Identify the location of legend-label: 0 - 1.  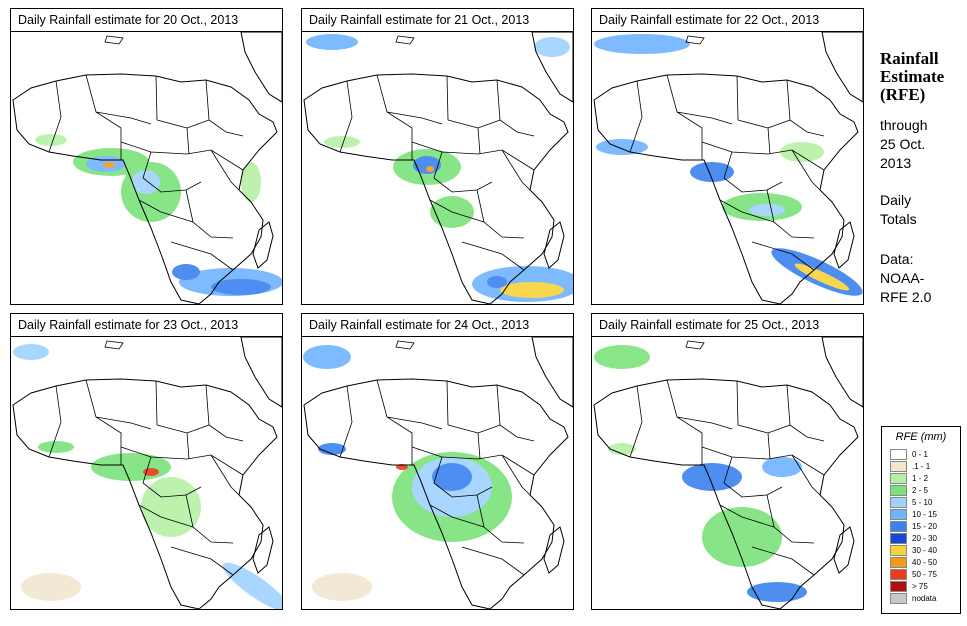
(920, 454).